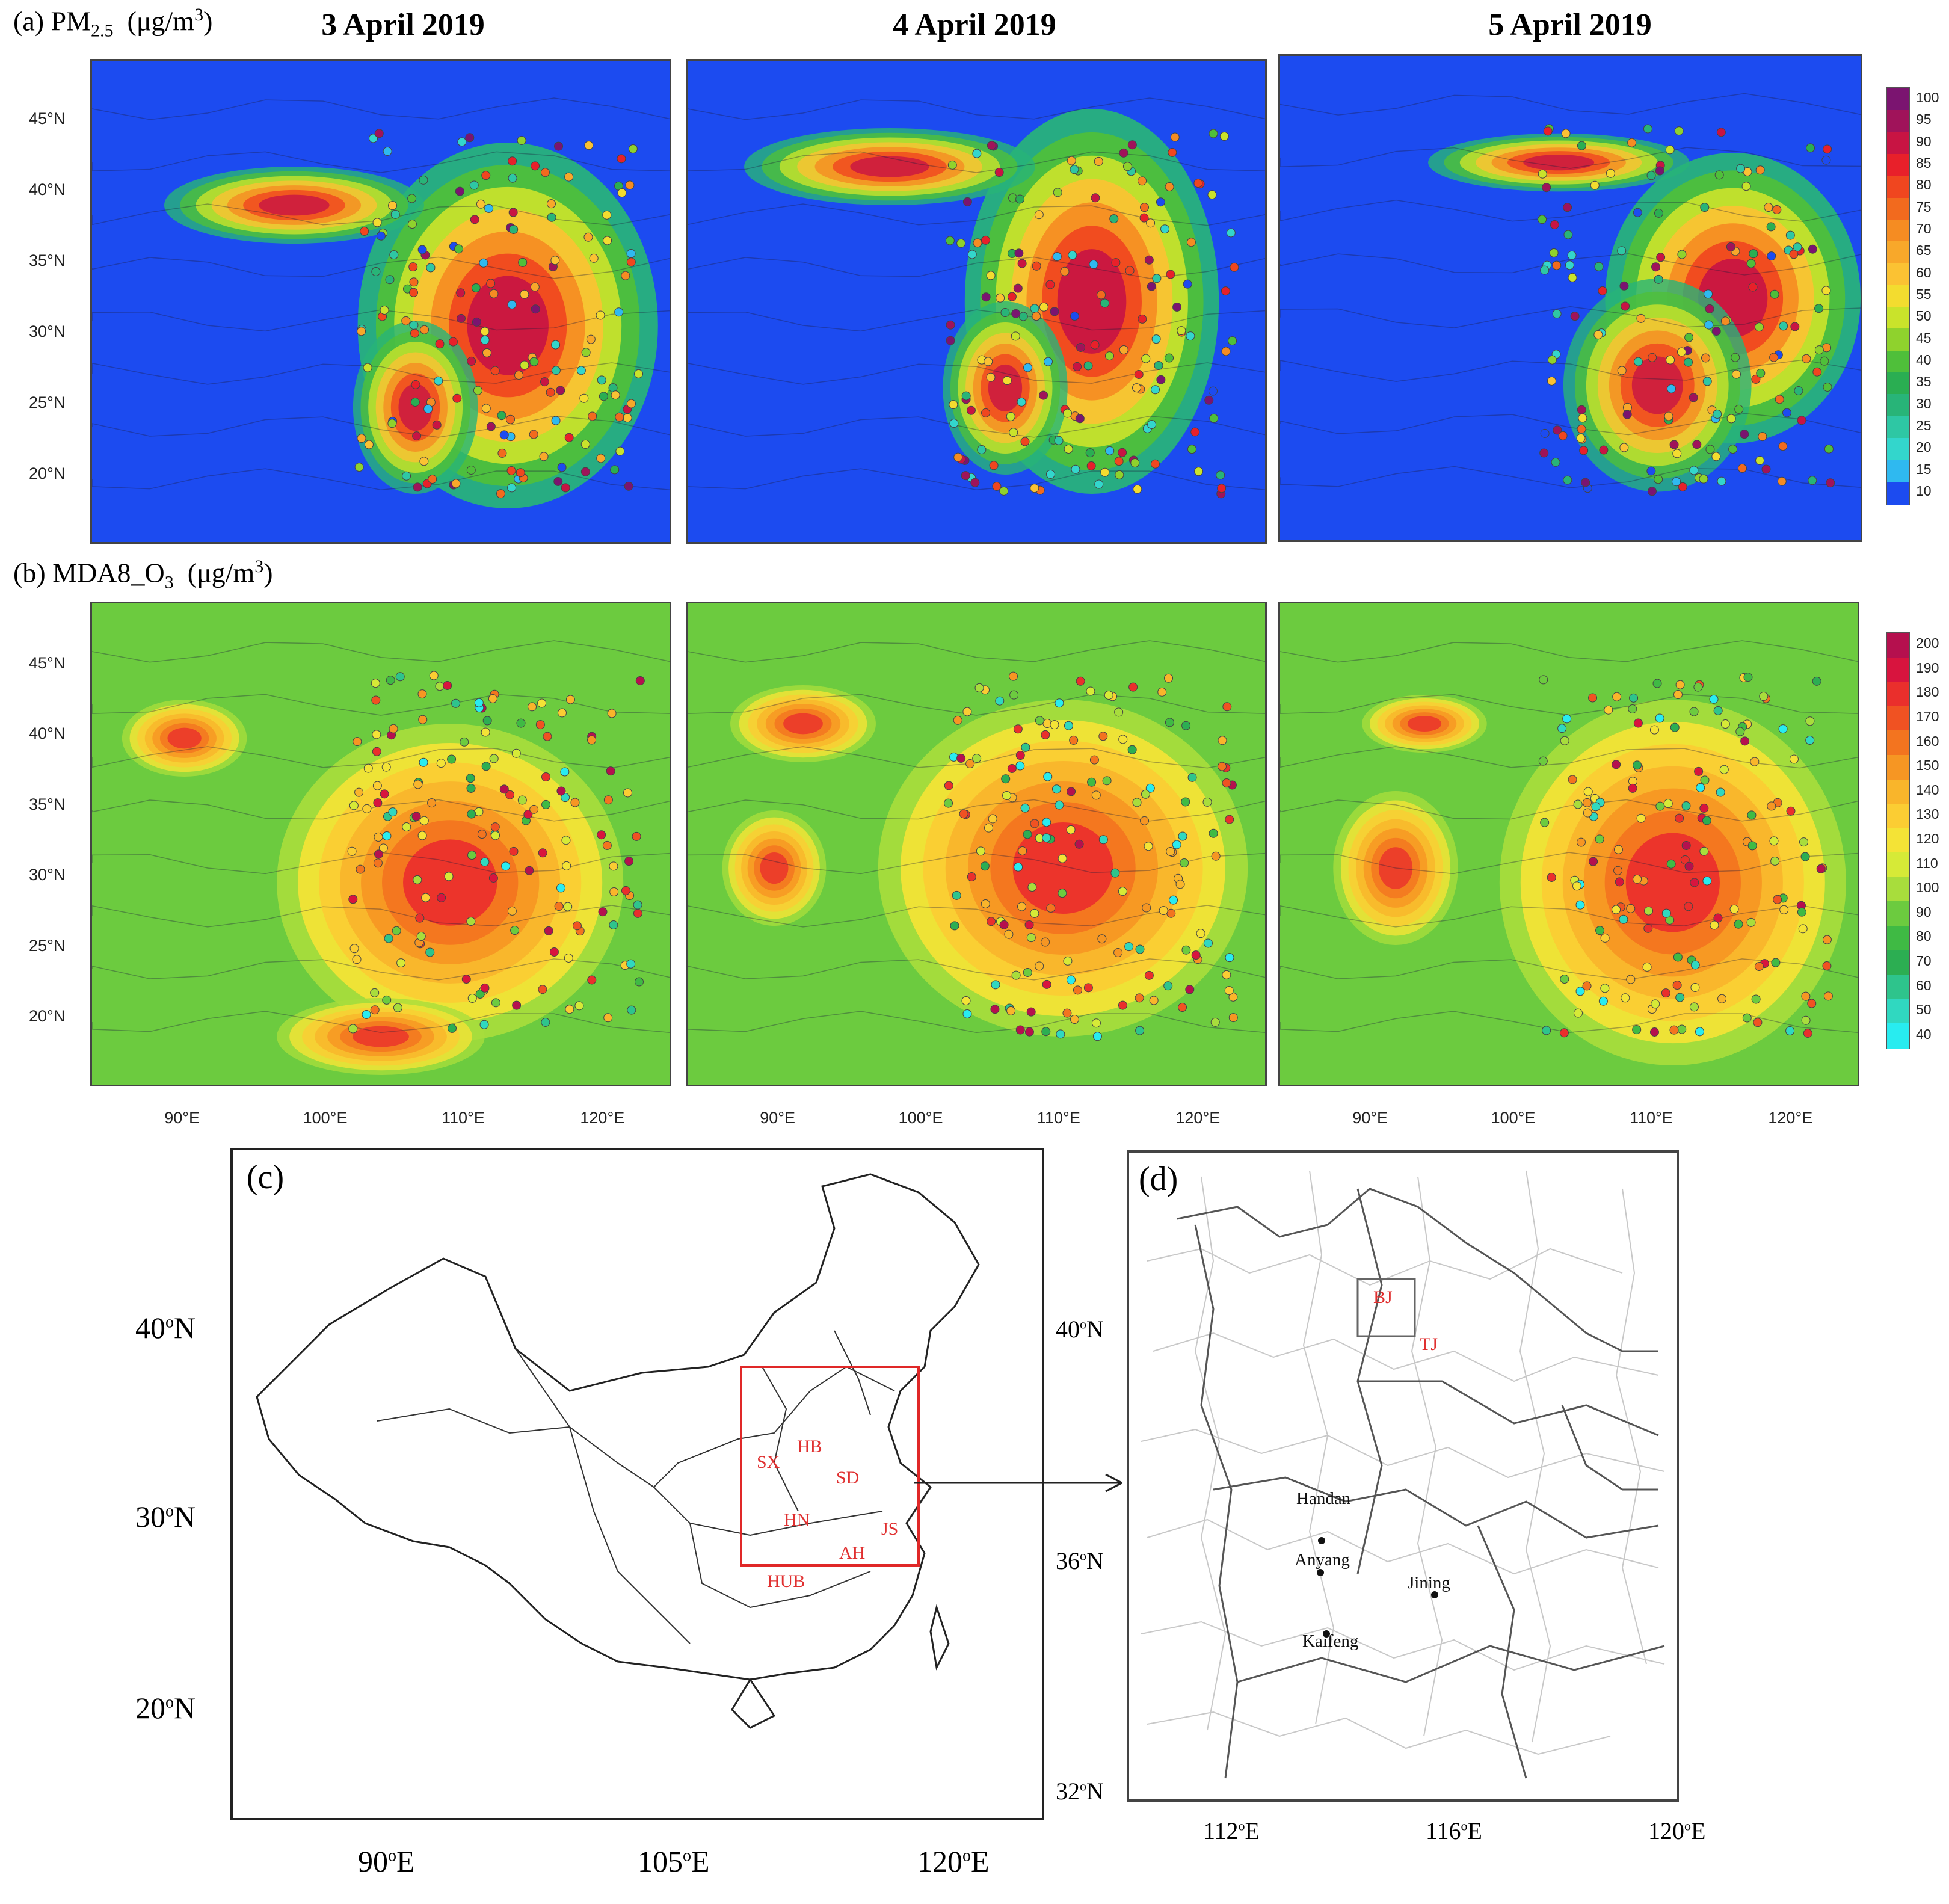 The image size is (1949, 1904). Describe the element at coordinates (1927, 644) in the screenshot. I see `colorbar-label: 200` at that location.